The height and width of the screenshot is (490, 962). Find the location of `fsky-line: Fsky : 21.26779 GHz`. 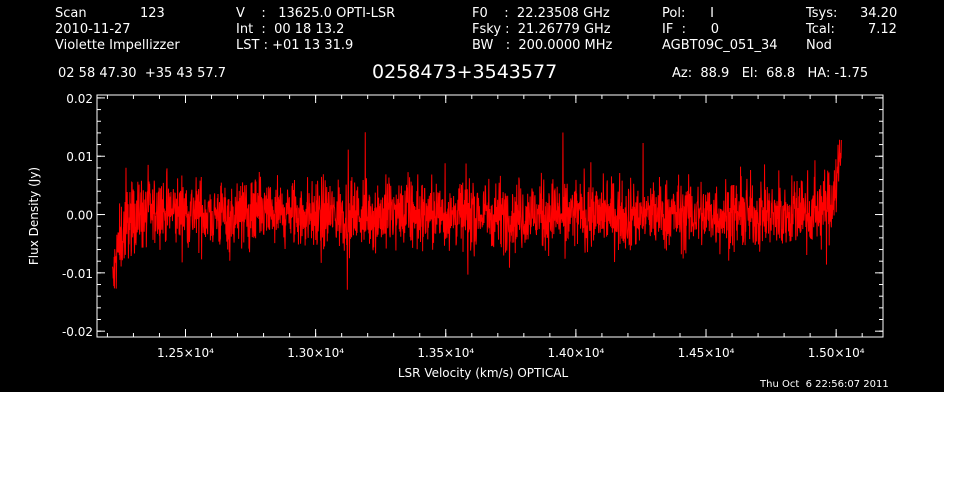

fsky-line: Fsky : 21.26779 GHz is located at coordinates (541, 29).